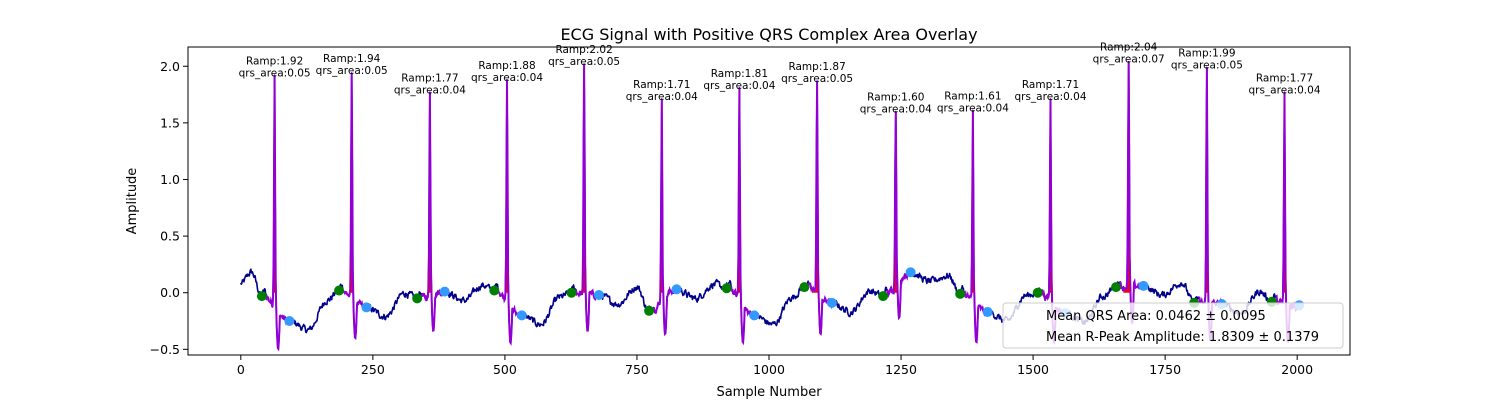 This screenshot has height=404, width=1500. I want to click on r-peak-amplitude-label: Ramp:1.88, so click(506, 66).